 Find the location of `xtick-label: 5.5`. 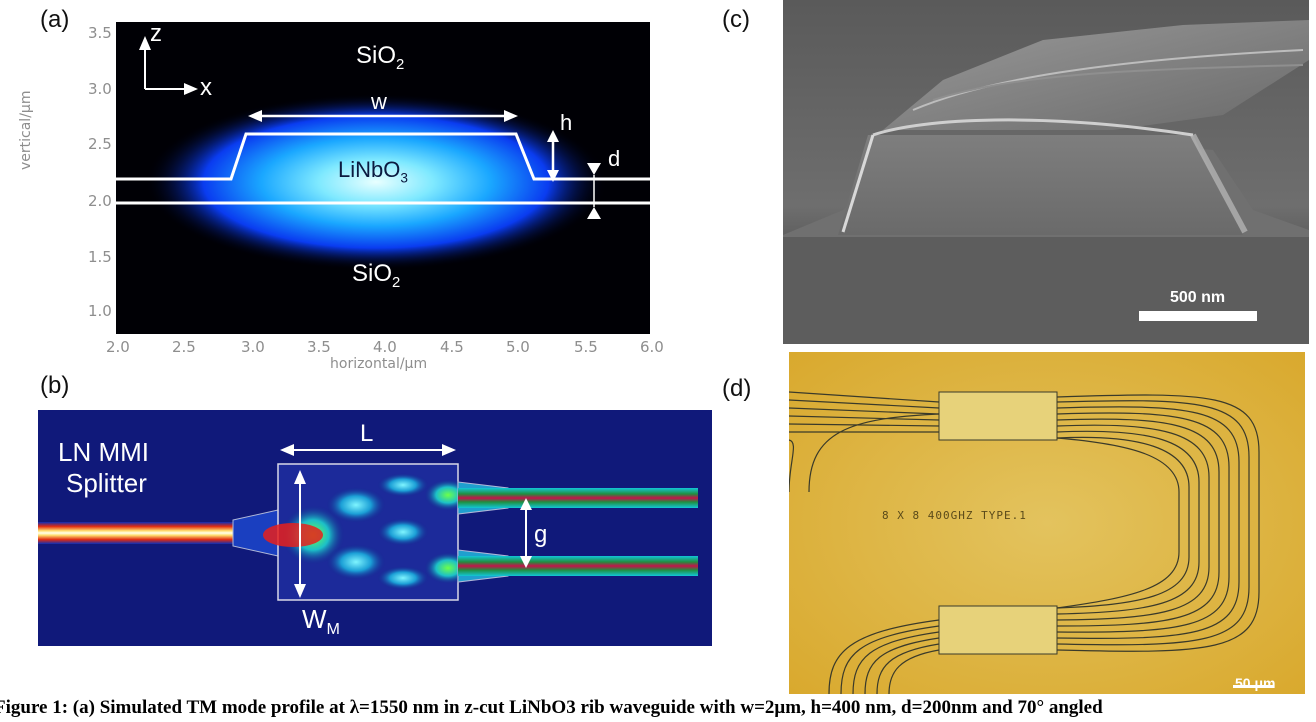

xtick-label: 5.5 is located at coordinates (586, 347).